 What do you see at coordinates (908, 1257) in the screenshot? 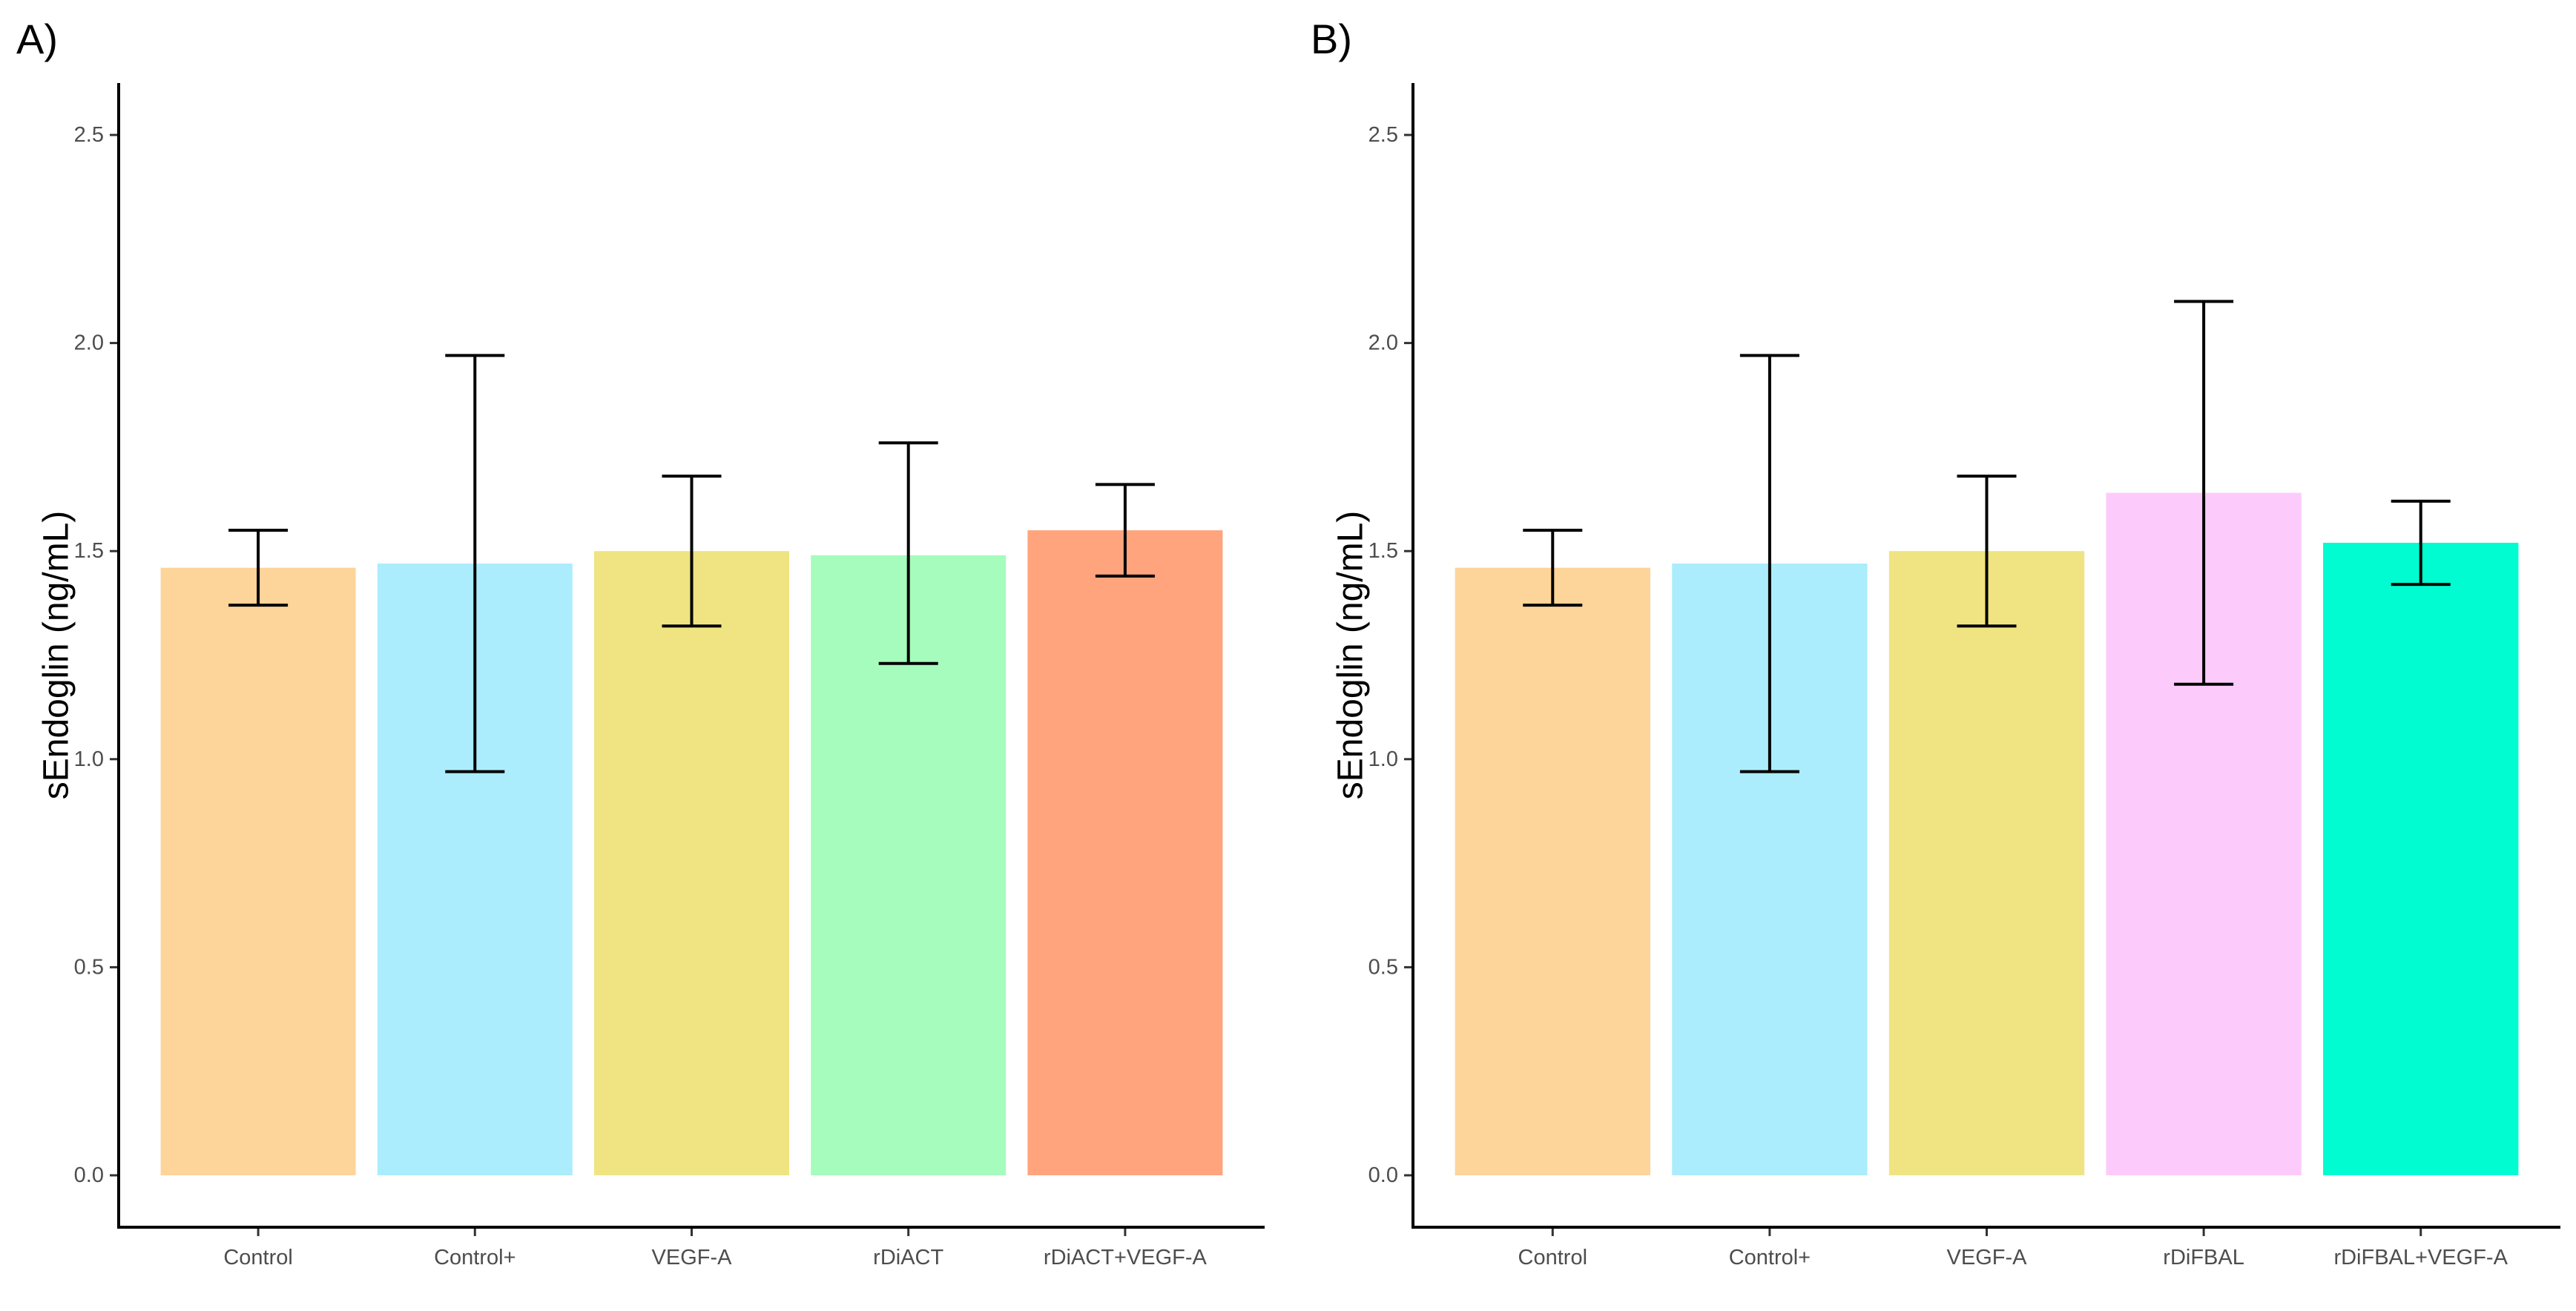
I see `x-tick-label: rDiACT` at bounding box center [908, 1257].